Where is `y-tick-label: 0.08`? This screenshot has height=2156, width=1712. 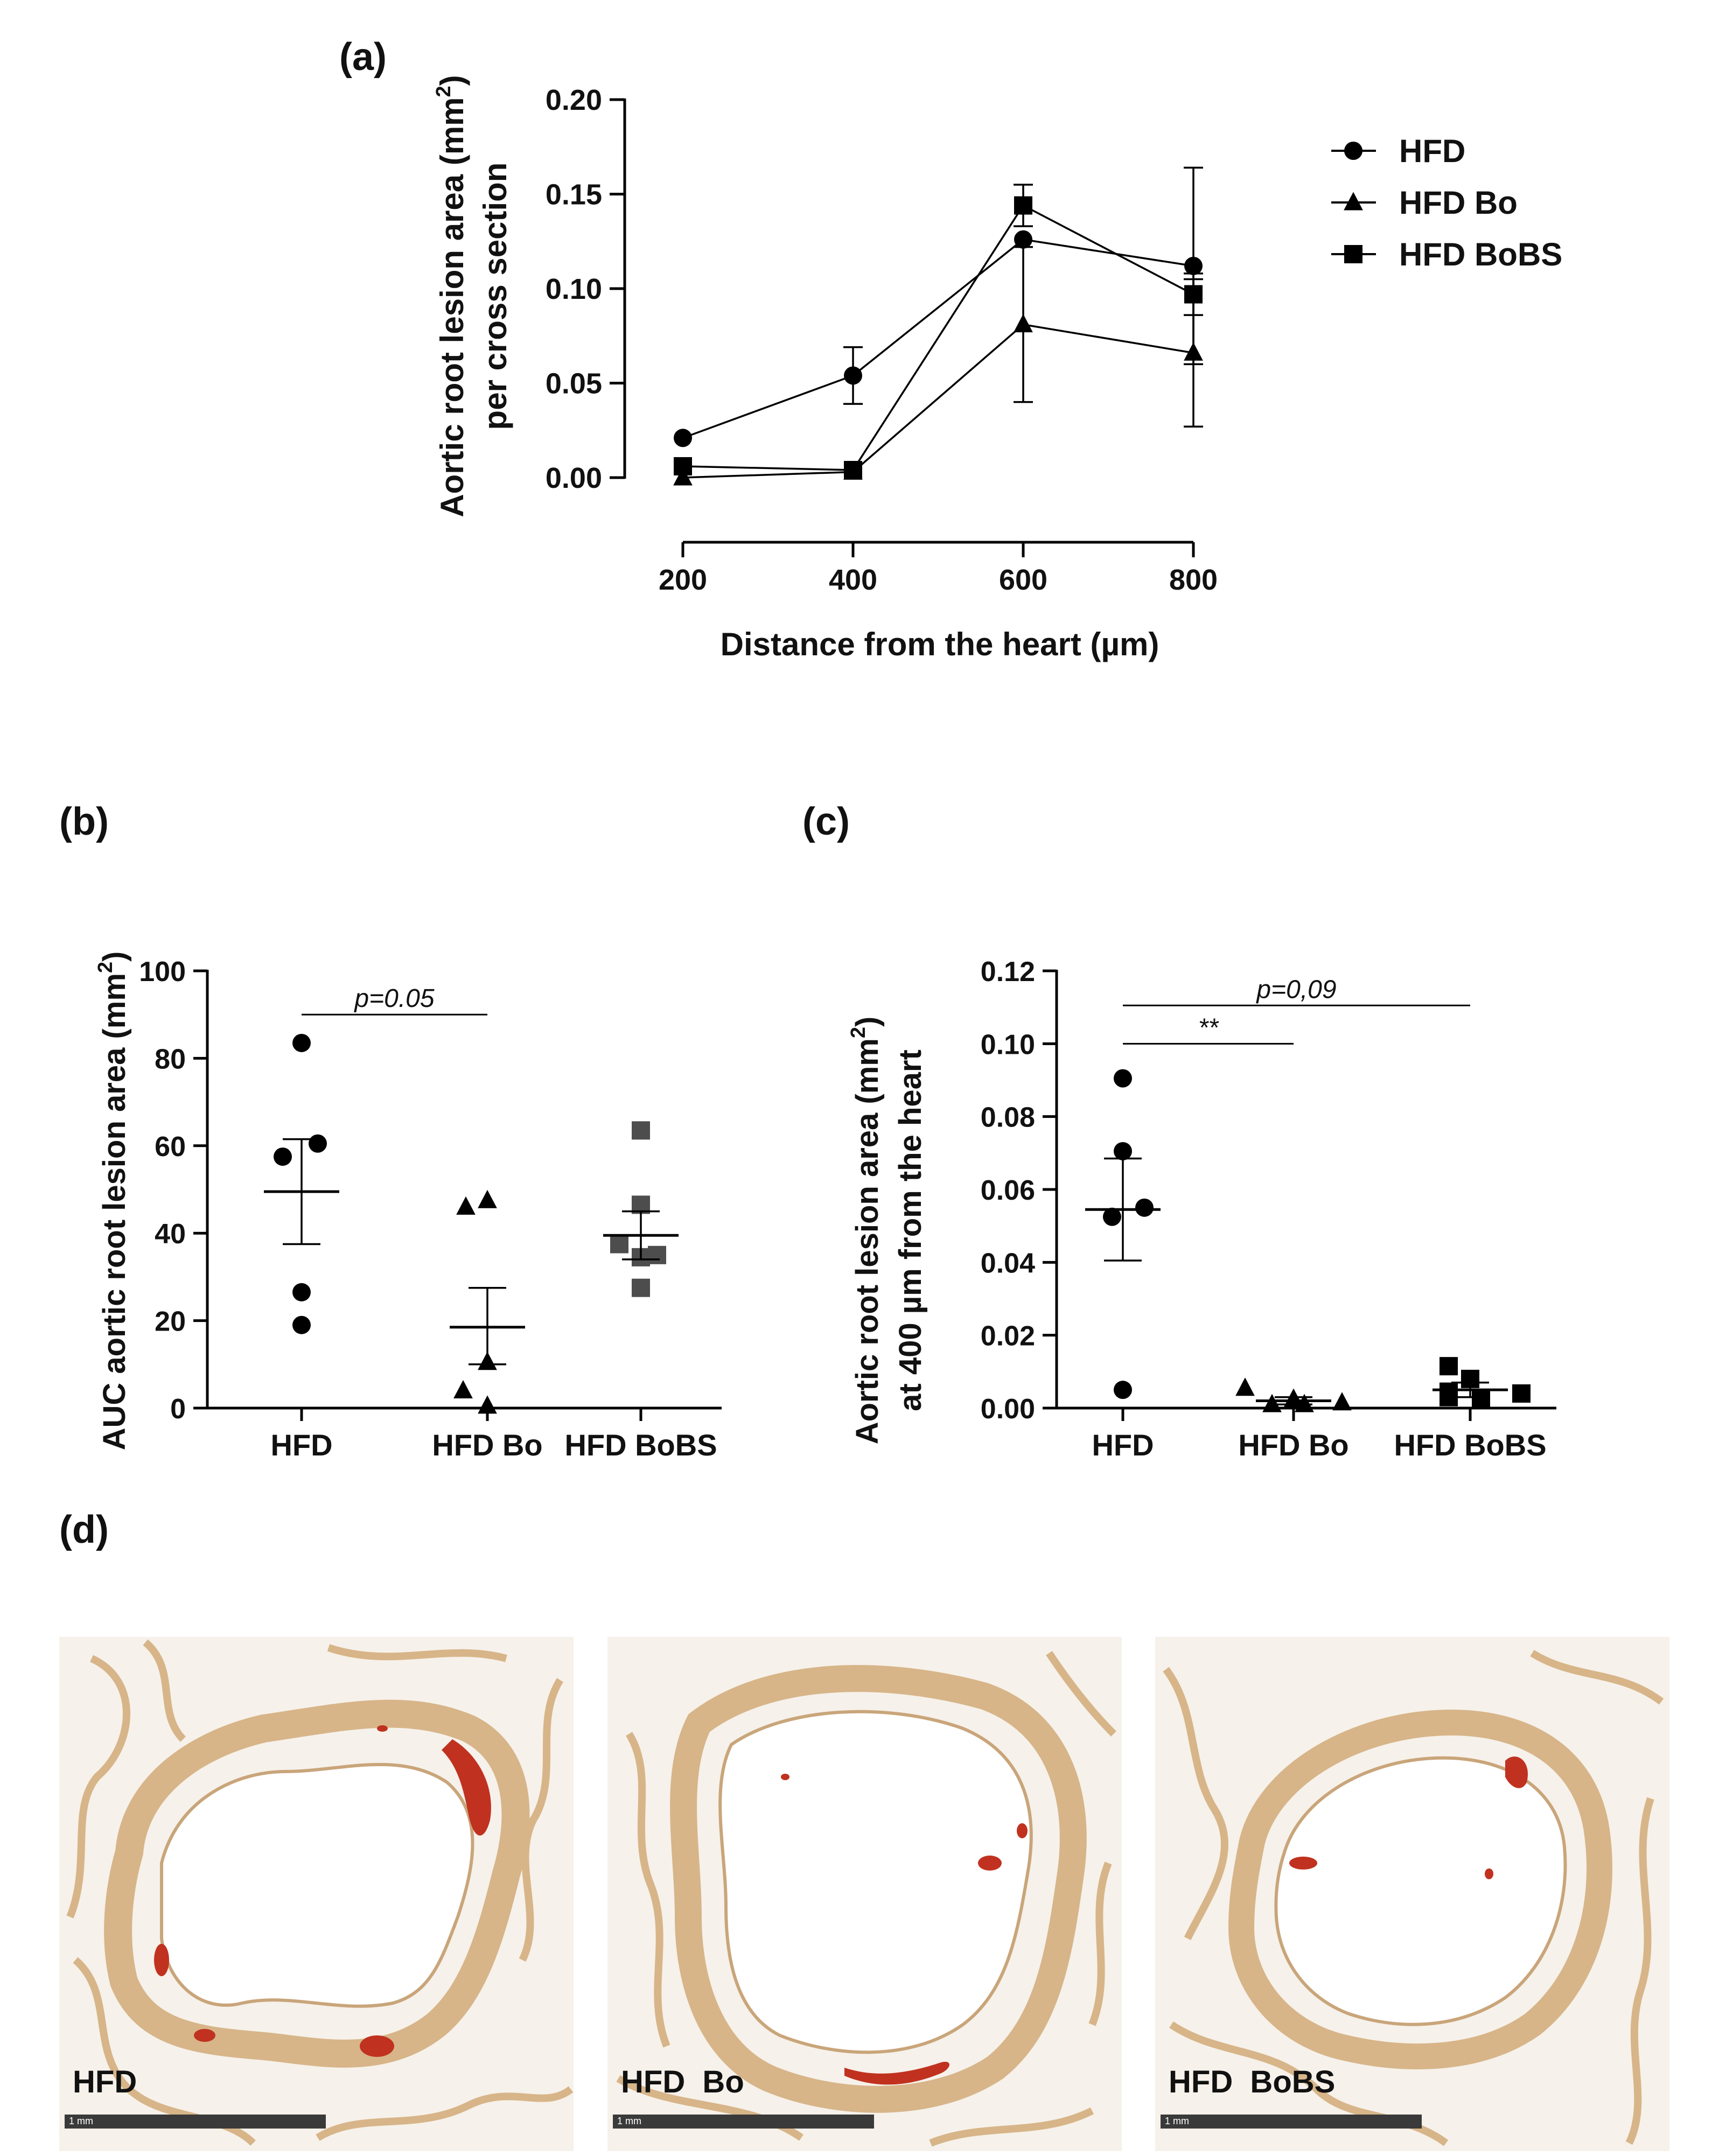 y-tick-label: 0.08 is located at coordinates (1008, 1117).